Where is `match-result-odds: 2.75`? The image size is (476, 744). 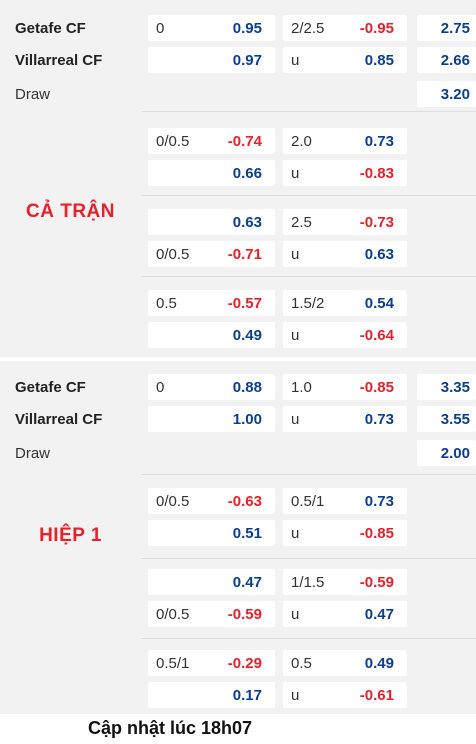 match-result-odds: 2.75 is located at coordinates (455, 28).